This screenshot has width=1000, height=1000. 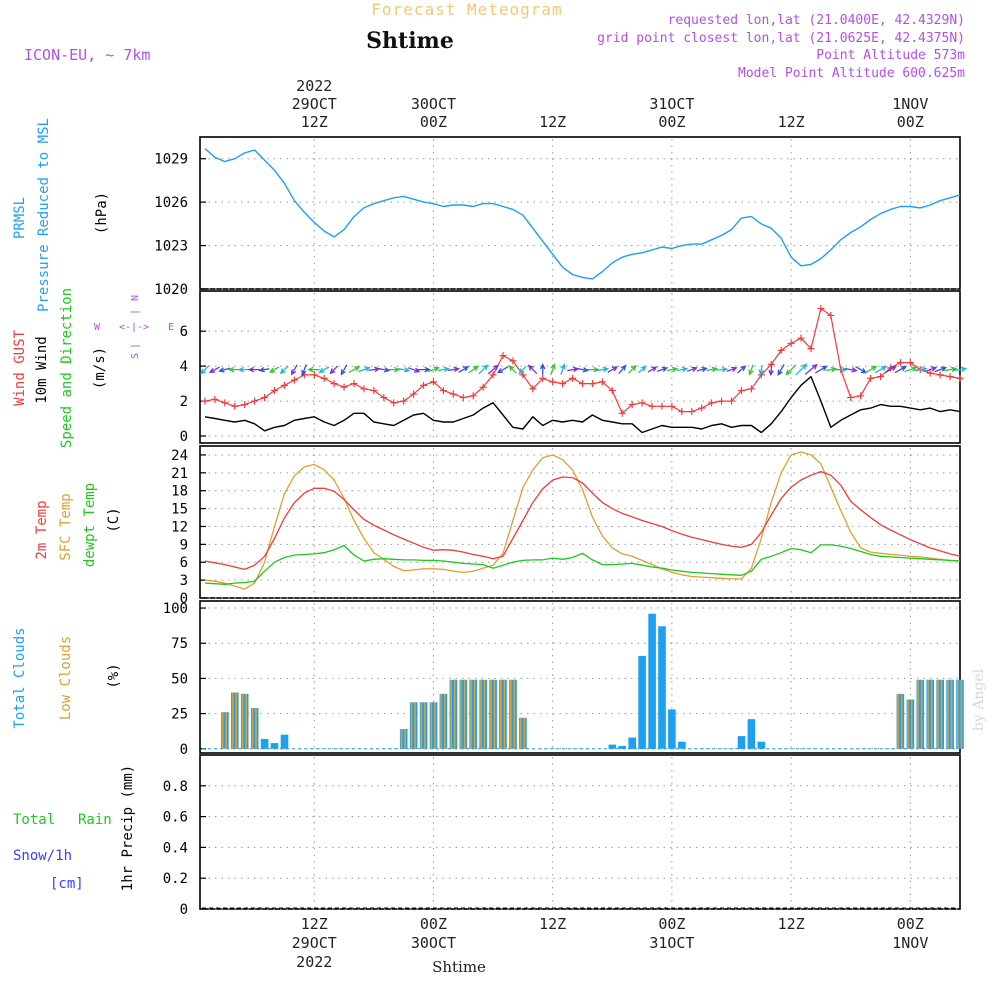 What do you see at coordinates (184, 563) in the screenshot?
I see `ytick-label-temp-2: 6` at bounding box center [184, 563].